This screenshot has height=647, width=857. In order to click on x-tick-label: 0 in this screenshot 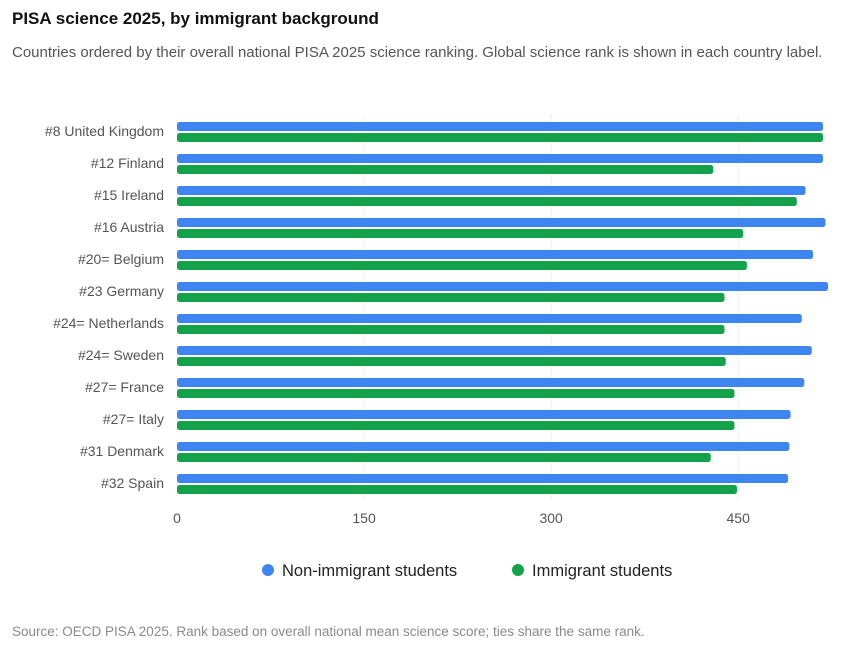, I will do `click(177, 518)`.